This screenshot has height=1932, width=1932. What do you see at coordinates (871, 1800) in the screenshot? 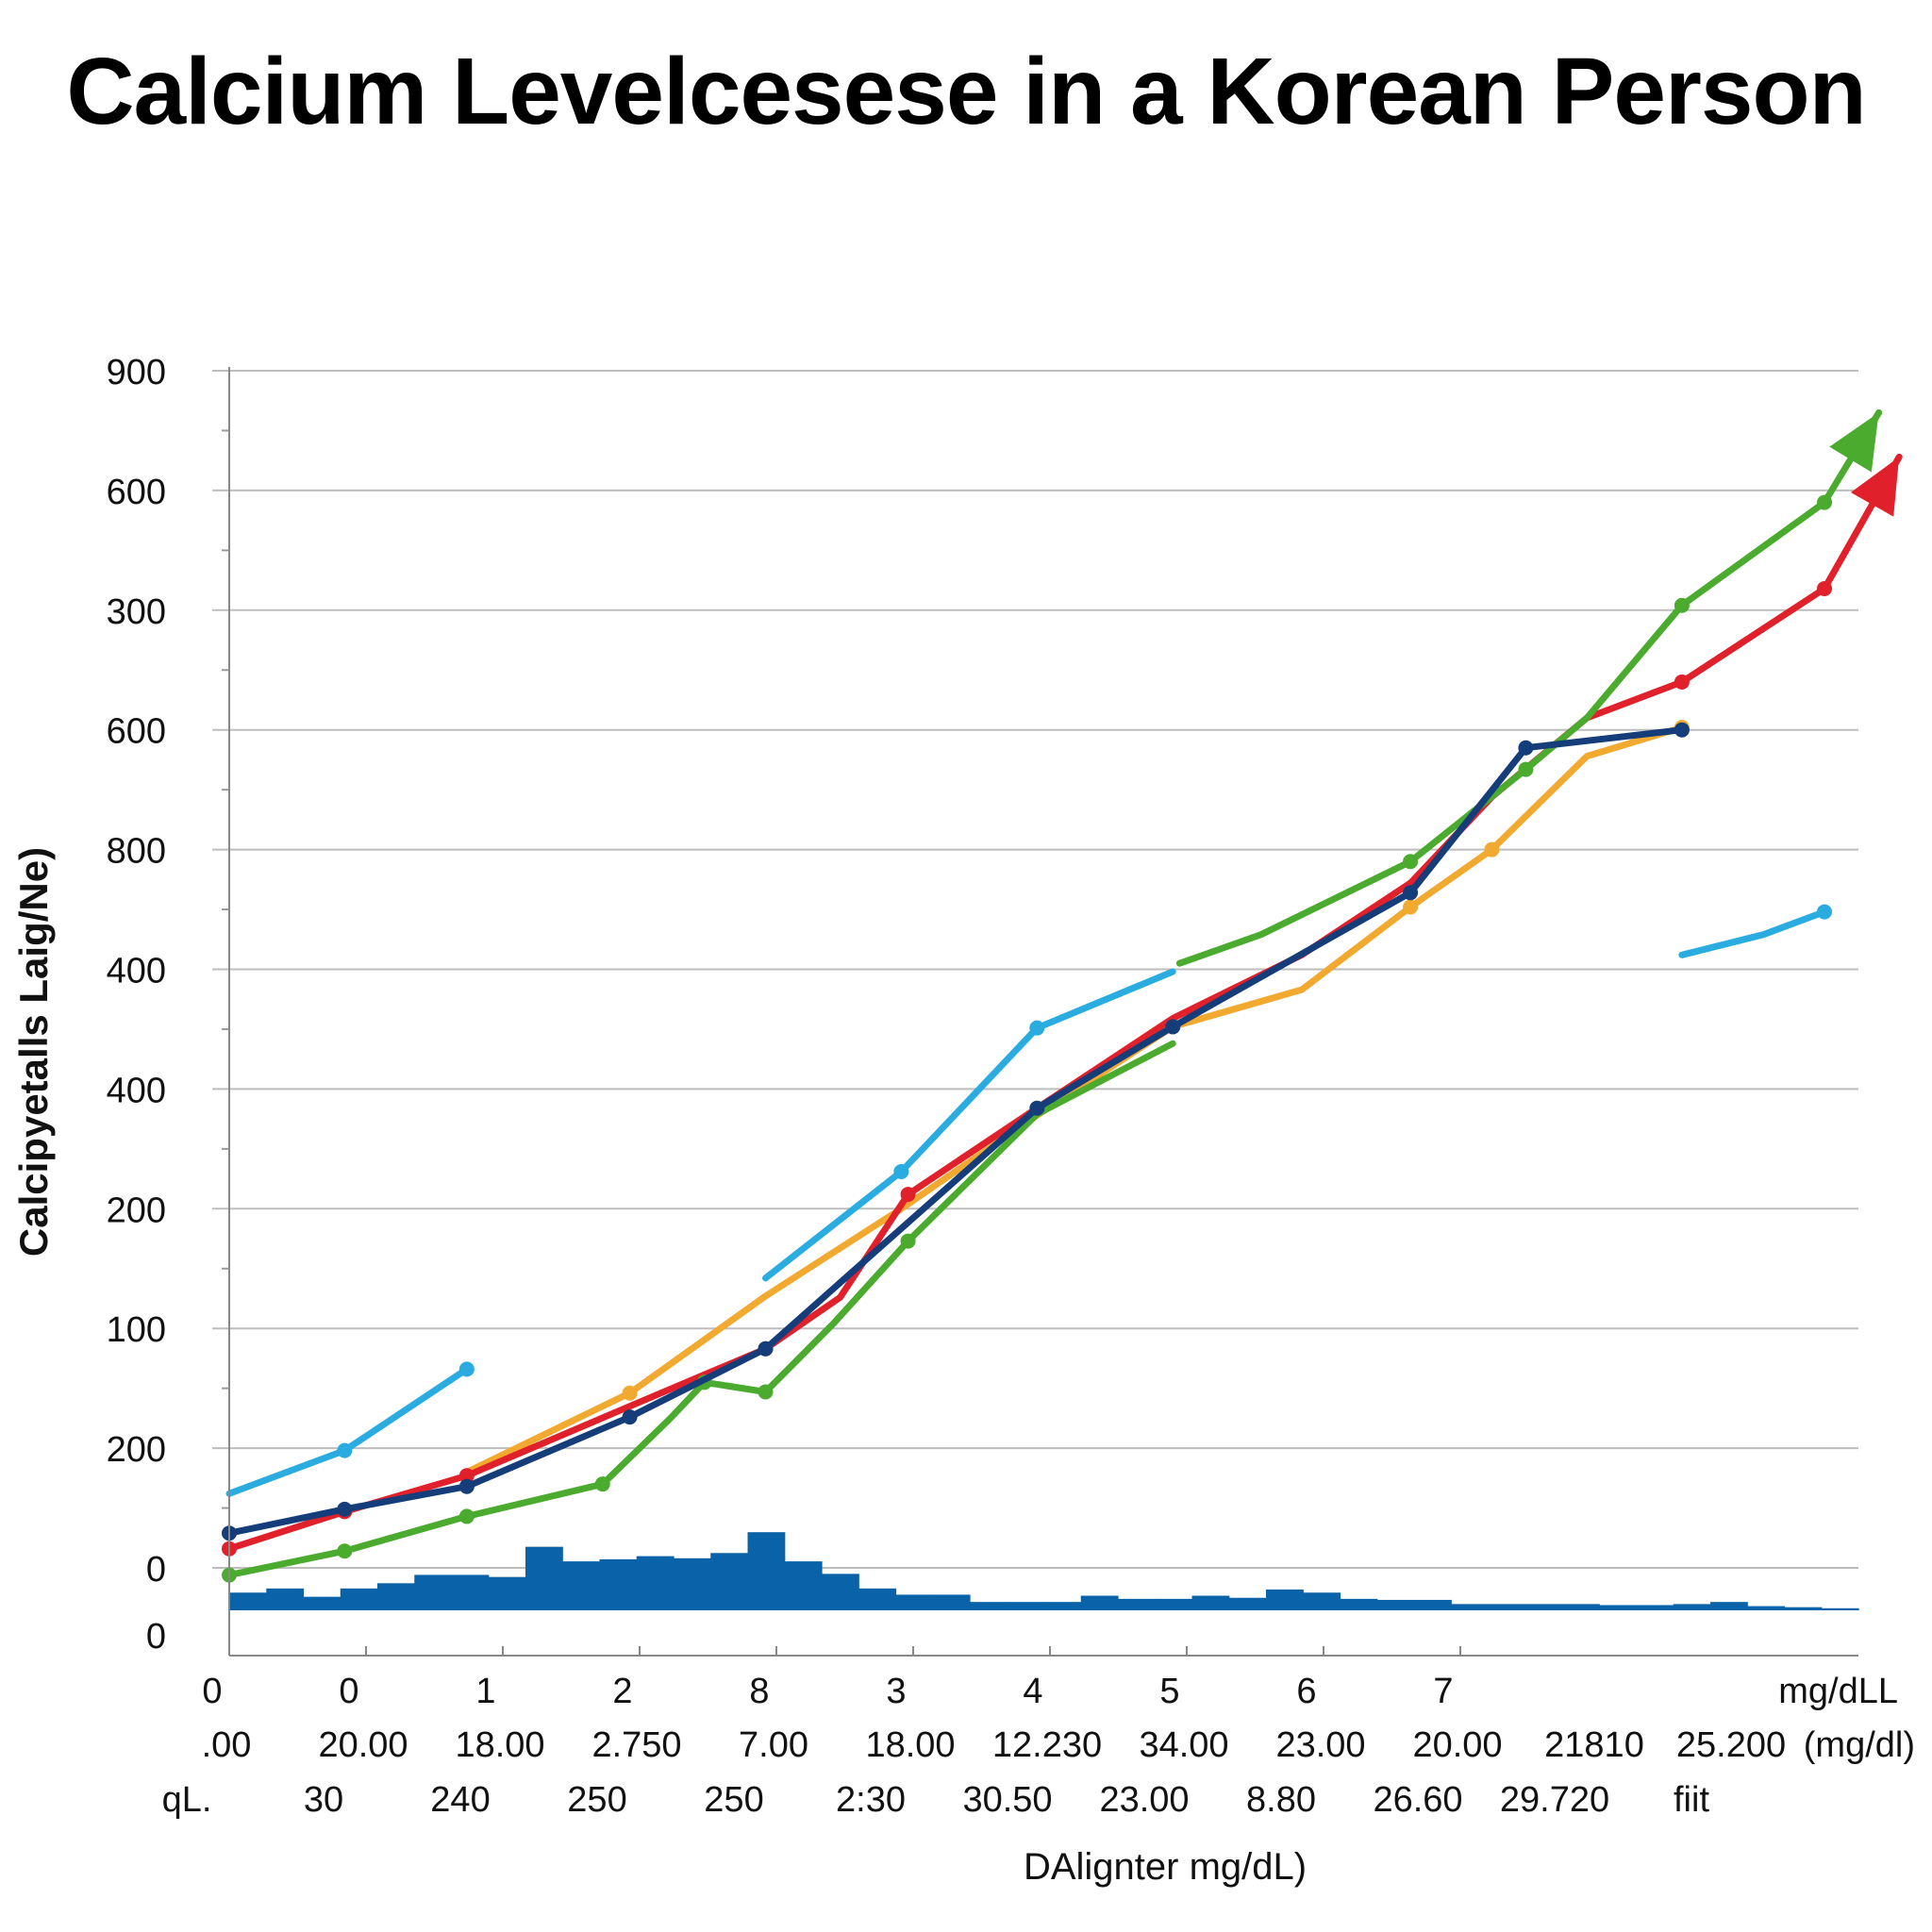
I see `x-row3-label: 2:30` at bounding box center [871, 1800].